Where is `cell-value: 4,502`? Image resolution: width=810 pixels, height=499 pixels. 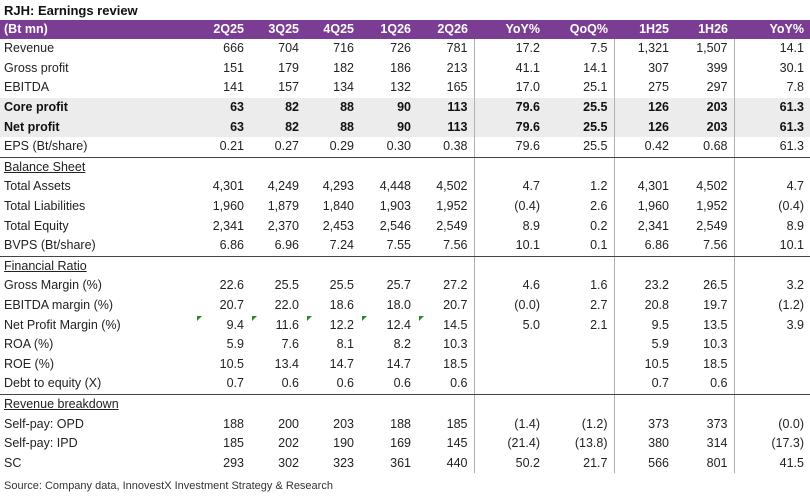 cell-value: 4,502 is located at coordinates (452, 186).